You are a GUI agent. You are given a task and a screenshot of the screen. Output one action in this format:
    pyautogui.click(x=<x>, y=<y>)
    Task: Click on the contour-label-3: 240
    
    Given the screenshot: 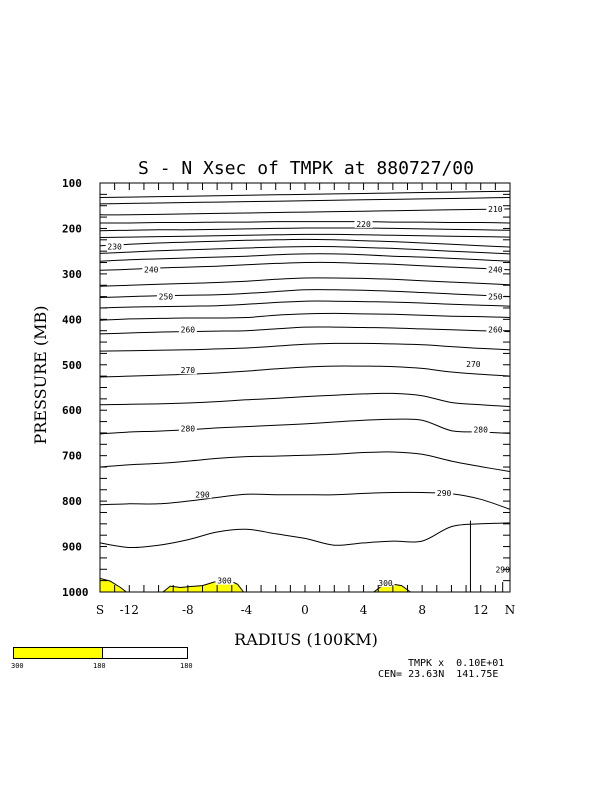 What is the action you would take?
    pyautogui.click(x=151, y=269)
    